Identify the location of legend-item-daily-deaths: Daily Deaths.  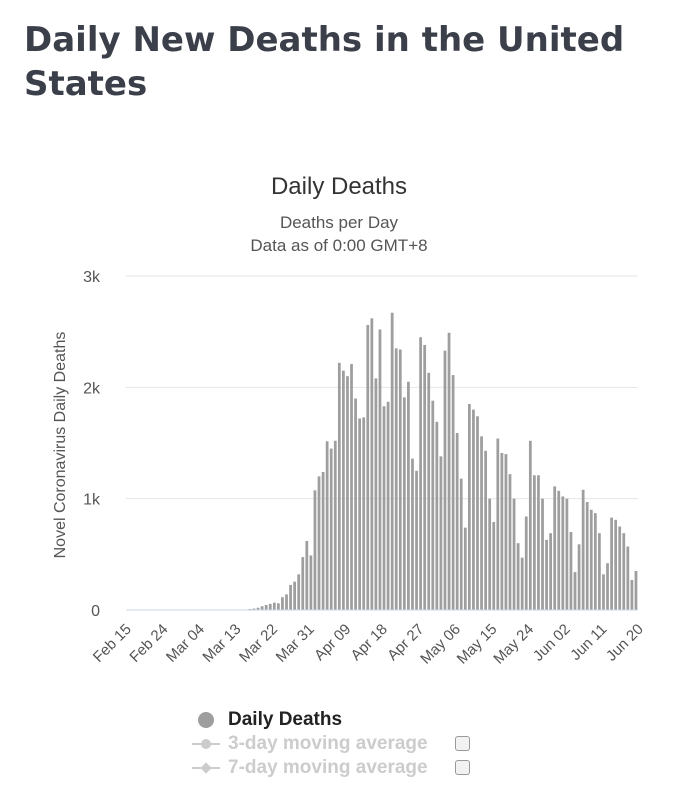
(342, 720).